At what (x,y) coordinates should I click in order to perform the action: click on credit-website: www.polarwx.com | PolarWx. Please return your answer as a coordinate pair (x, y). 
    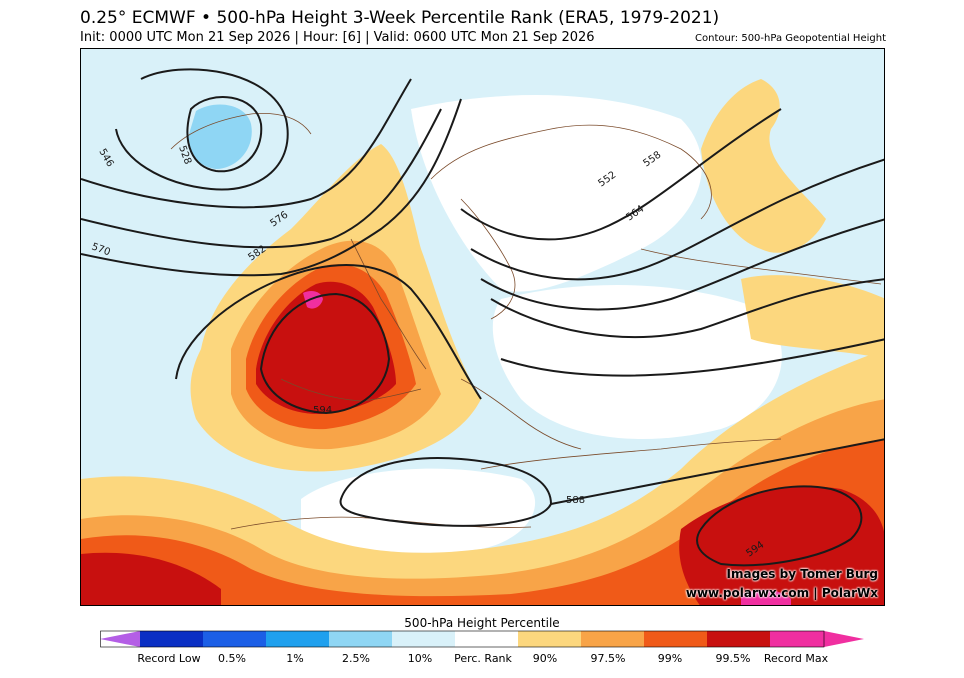
    Looking at the image, I should click on (781, 593).